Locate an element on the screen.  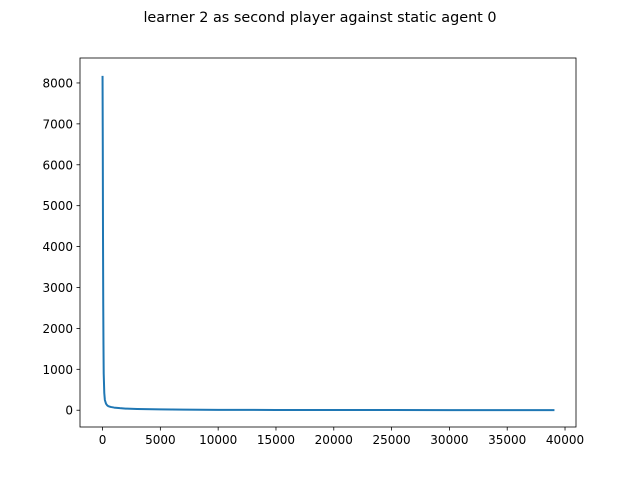
y-tick-label: 6000 is located at coordinates (57, 165).